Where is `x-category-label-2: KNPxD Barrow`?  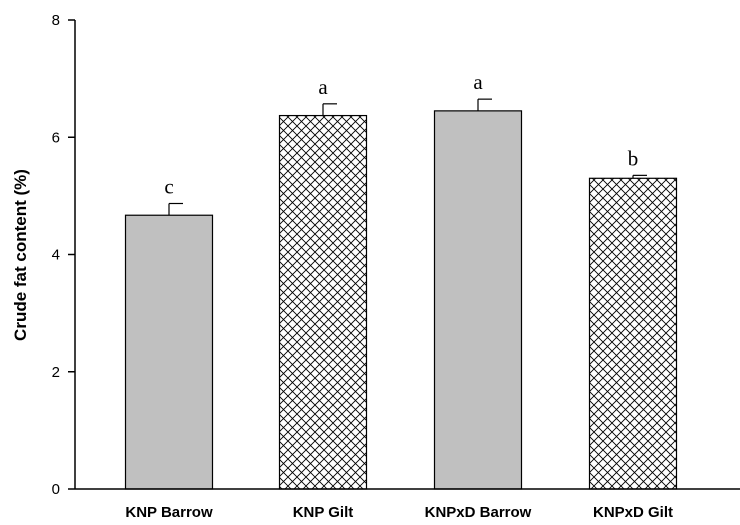
x-category-label-2: KNPxD Barrow is located at coordinates (478, 512).